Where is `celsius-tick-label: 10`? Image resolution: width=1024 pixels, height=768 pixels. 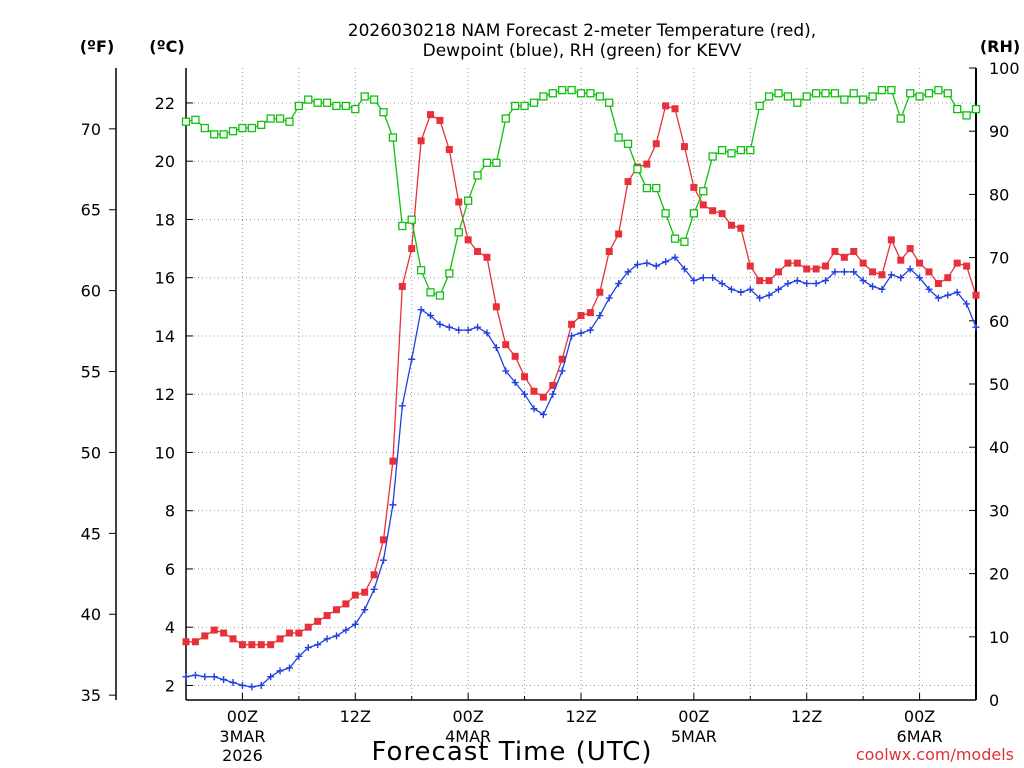
celsius-tick-label: 10 is located at coordinates (165, 452).